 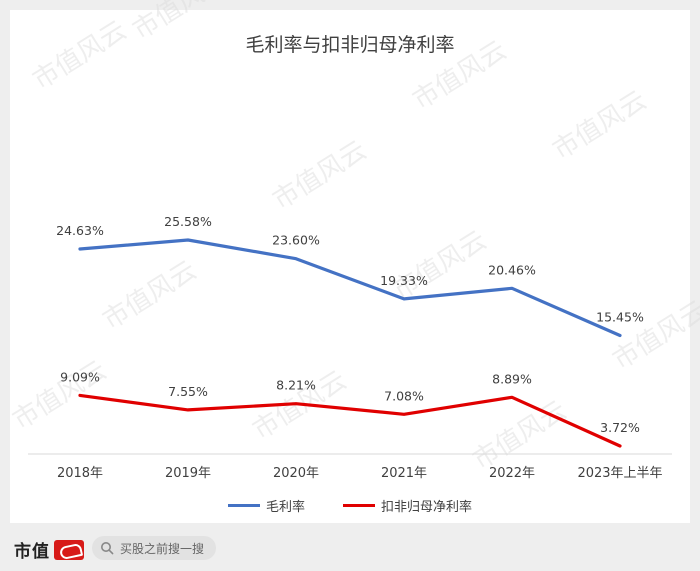 I want to click on x-tick-label: 2022年, so click(x=512, y=473).